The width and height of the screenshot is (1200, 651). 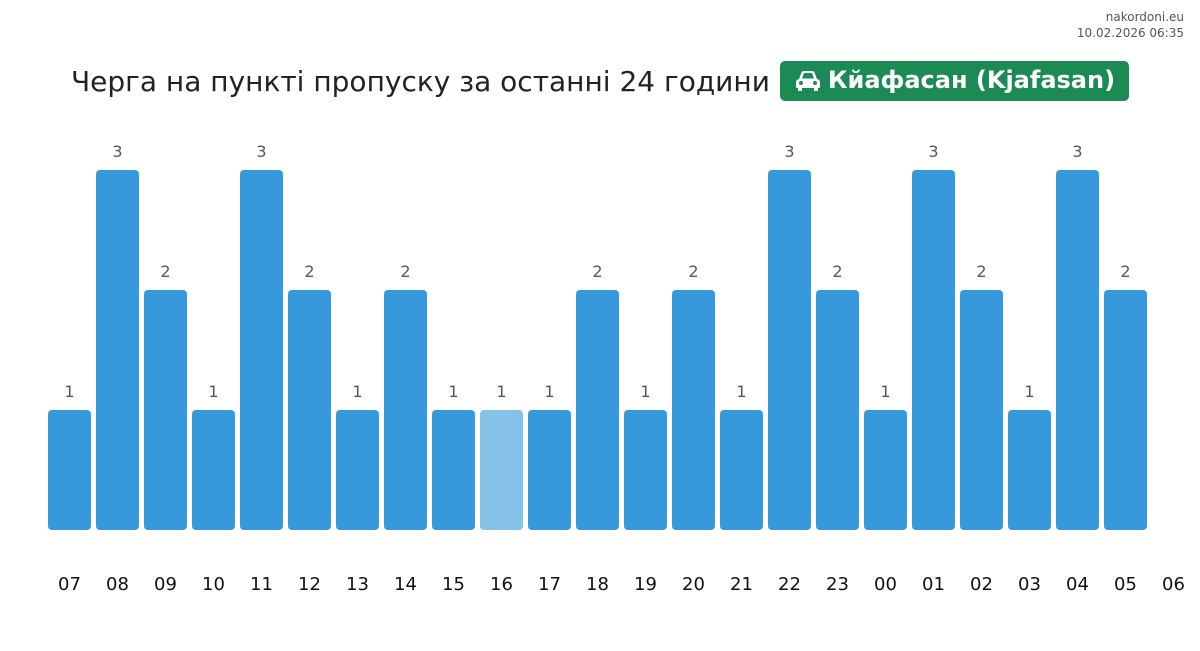 What do you see at coordinates (165, 584) in the screenshot?
I see `x-tick-label: 09` at bounding box center [165, 584].